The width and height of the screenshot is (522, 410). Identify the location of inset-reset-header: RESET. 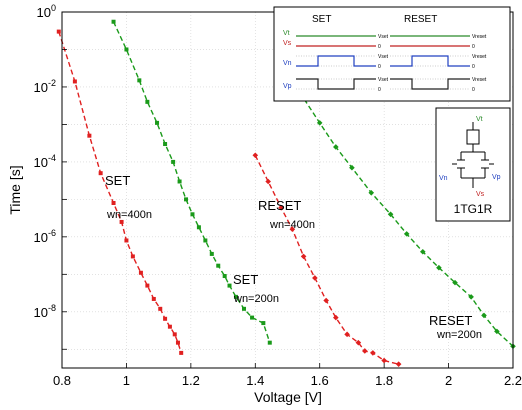
(420, 19).